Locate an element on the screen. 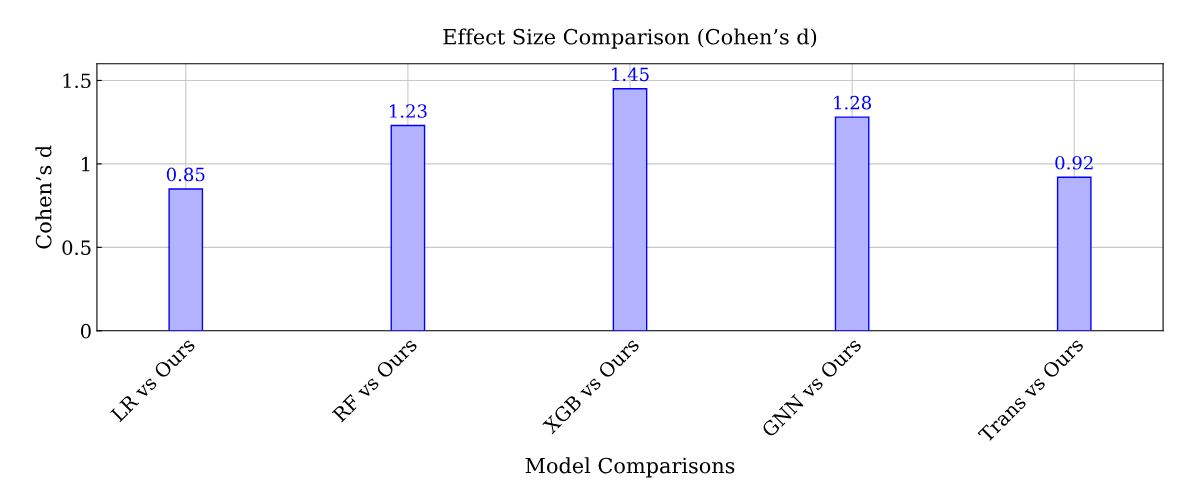  y-axis-title: Cohen’s d is located at coordinates (43, 197).